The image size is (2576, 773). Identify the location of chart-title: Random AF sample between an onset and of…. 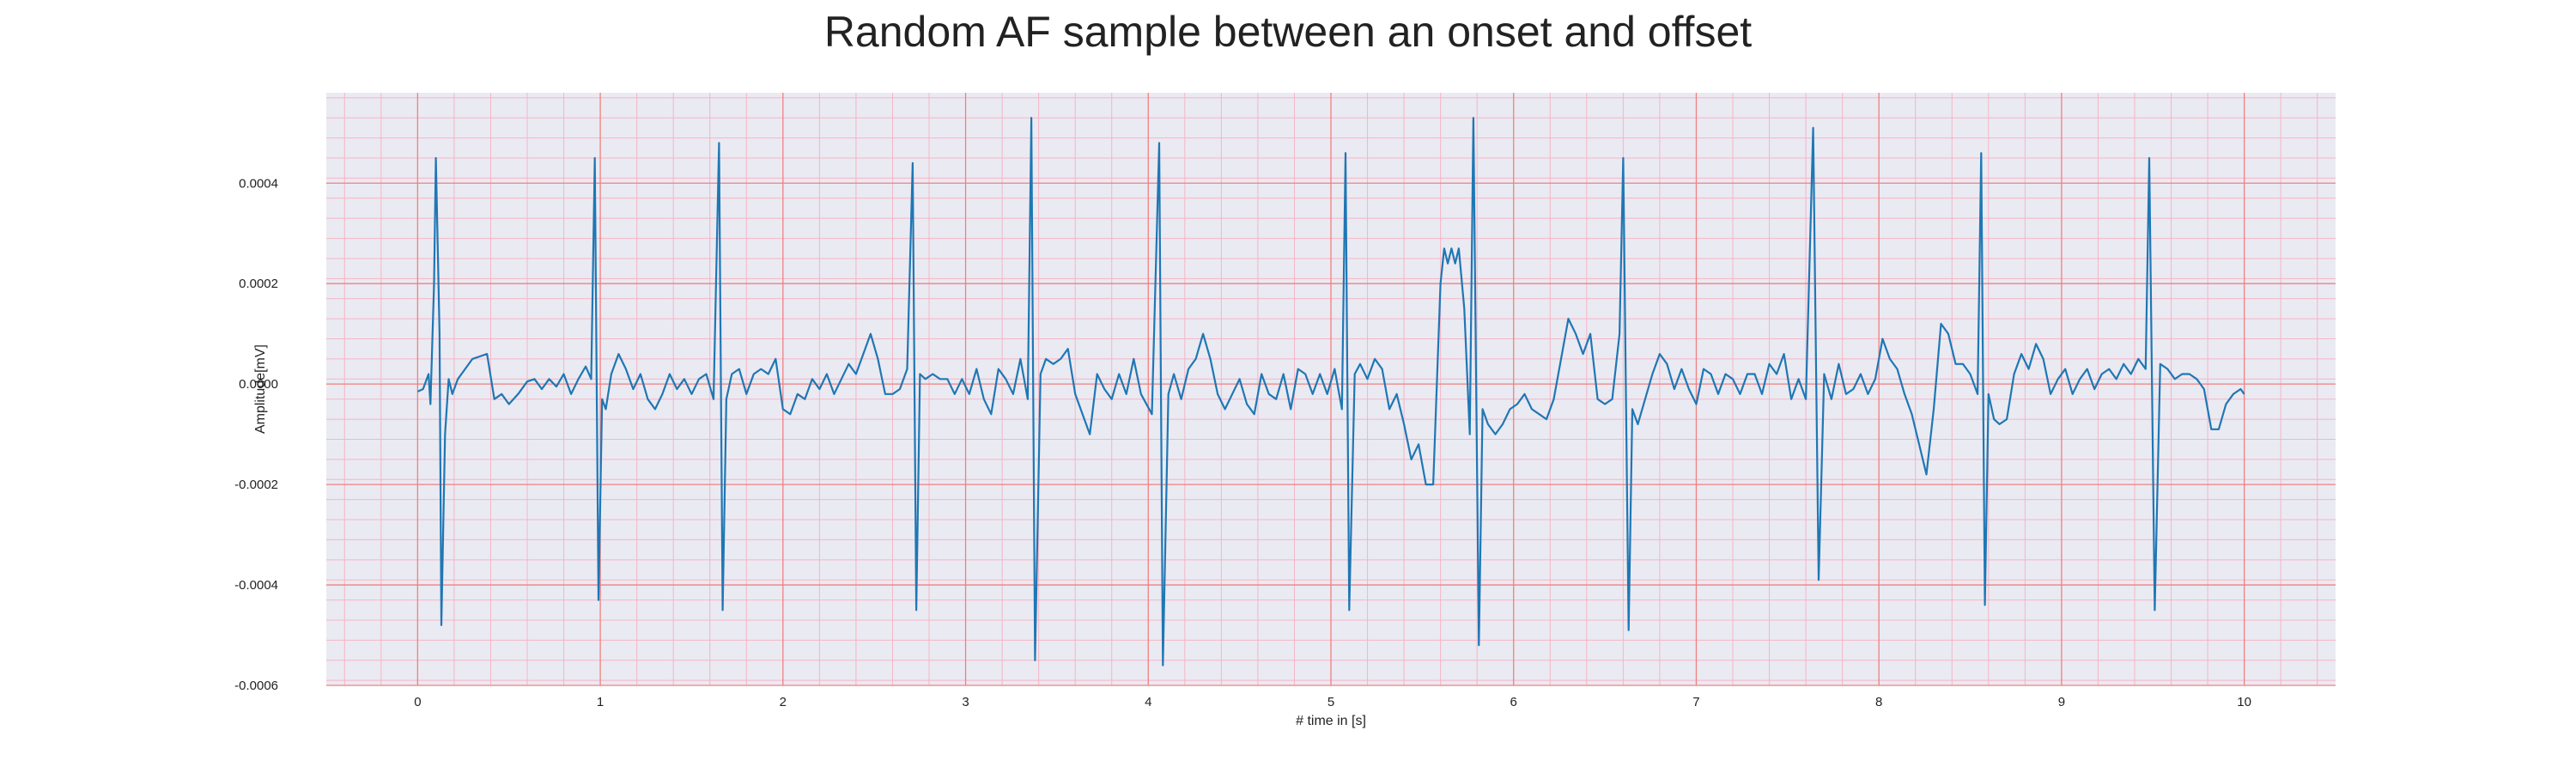
(1288, 32).